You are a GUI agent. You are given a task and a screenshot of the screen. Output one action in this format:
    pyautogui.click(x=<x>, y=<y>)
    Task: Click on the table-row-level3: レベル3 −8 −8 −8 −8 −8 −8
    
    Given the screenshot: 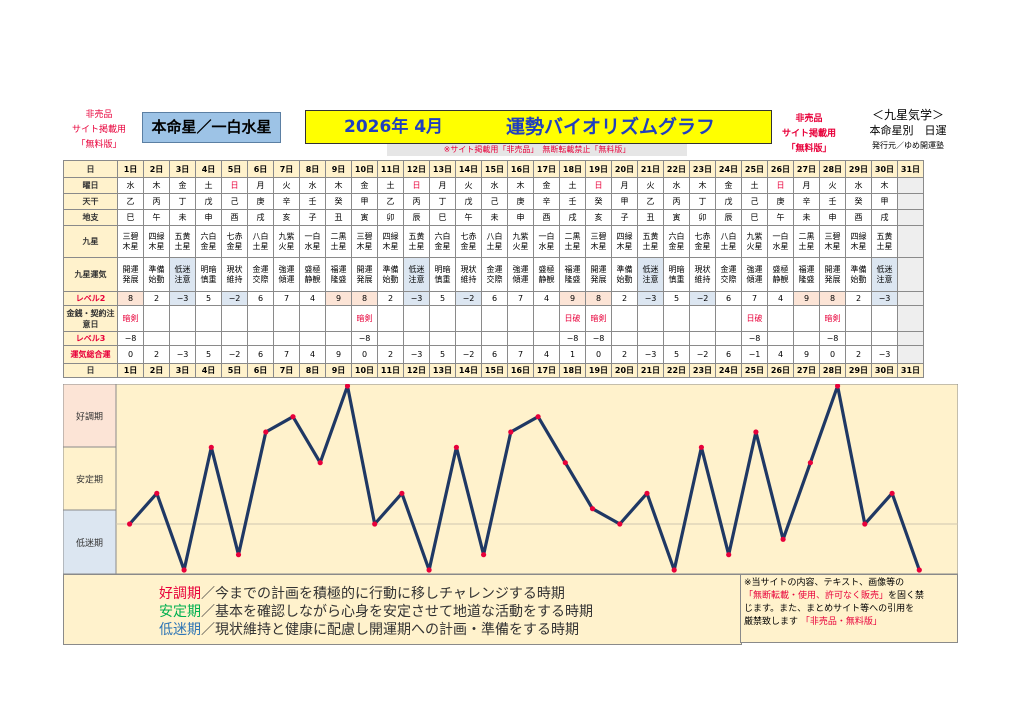 What is the action you would take?
    pyautogui.click(x=493, y=338)
    